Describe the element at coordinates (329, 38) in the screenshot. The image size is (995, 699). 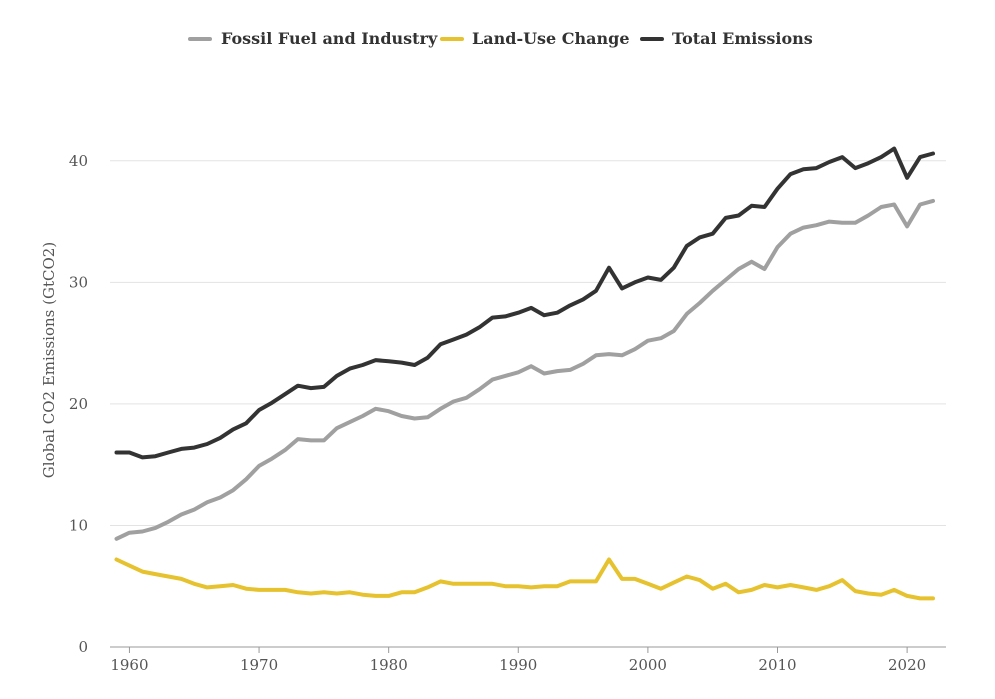
I see `legend-label-fossil: Fossil Fuel and Industry` at that location.